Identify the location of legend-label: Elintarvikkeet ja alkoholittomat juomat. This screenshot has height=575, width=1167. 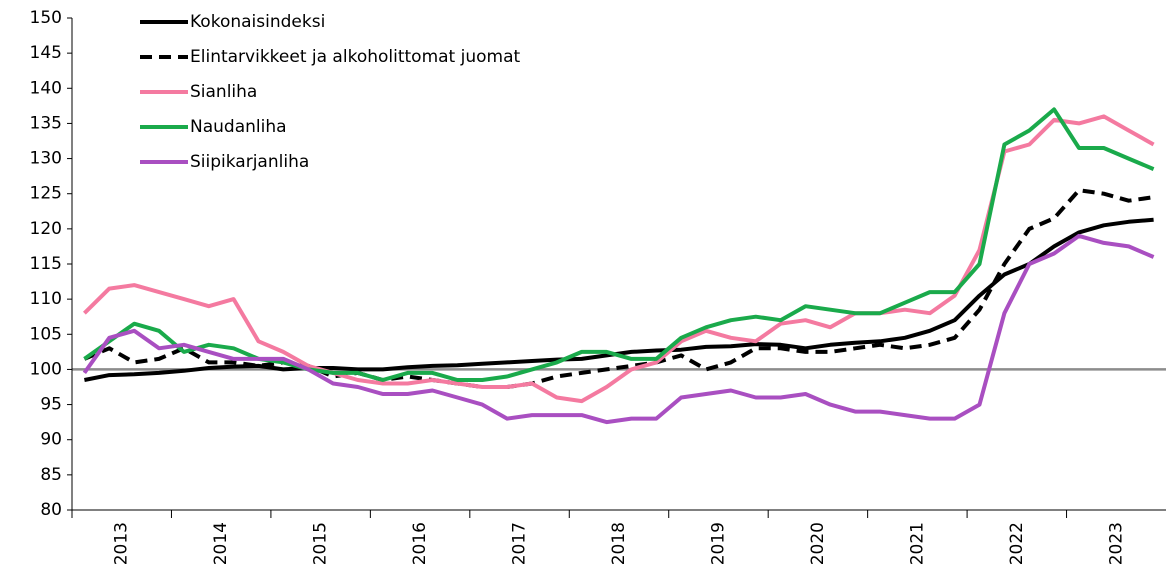
(355, 57).